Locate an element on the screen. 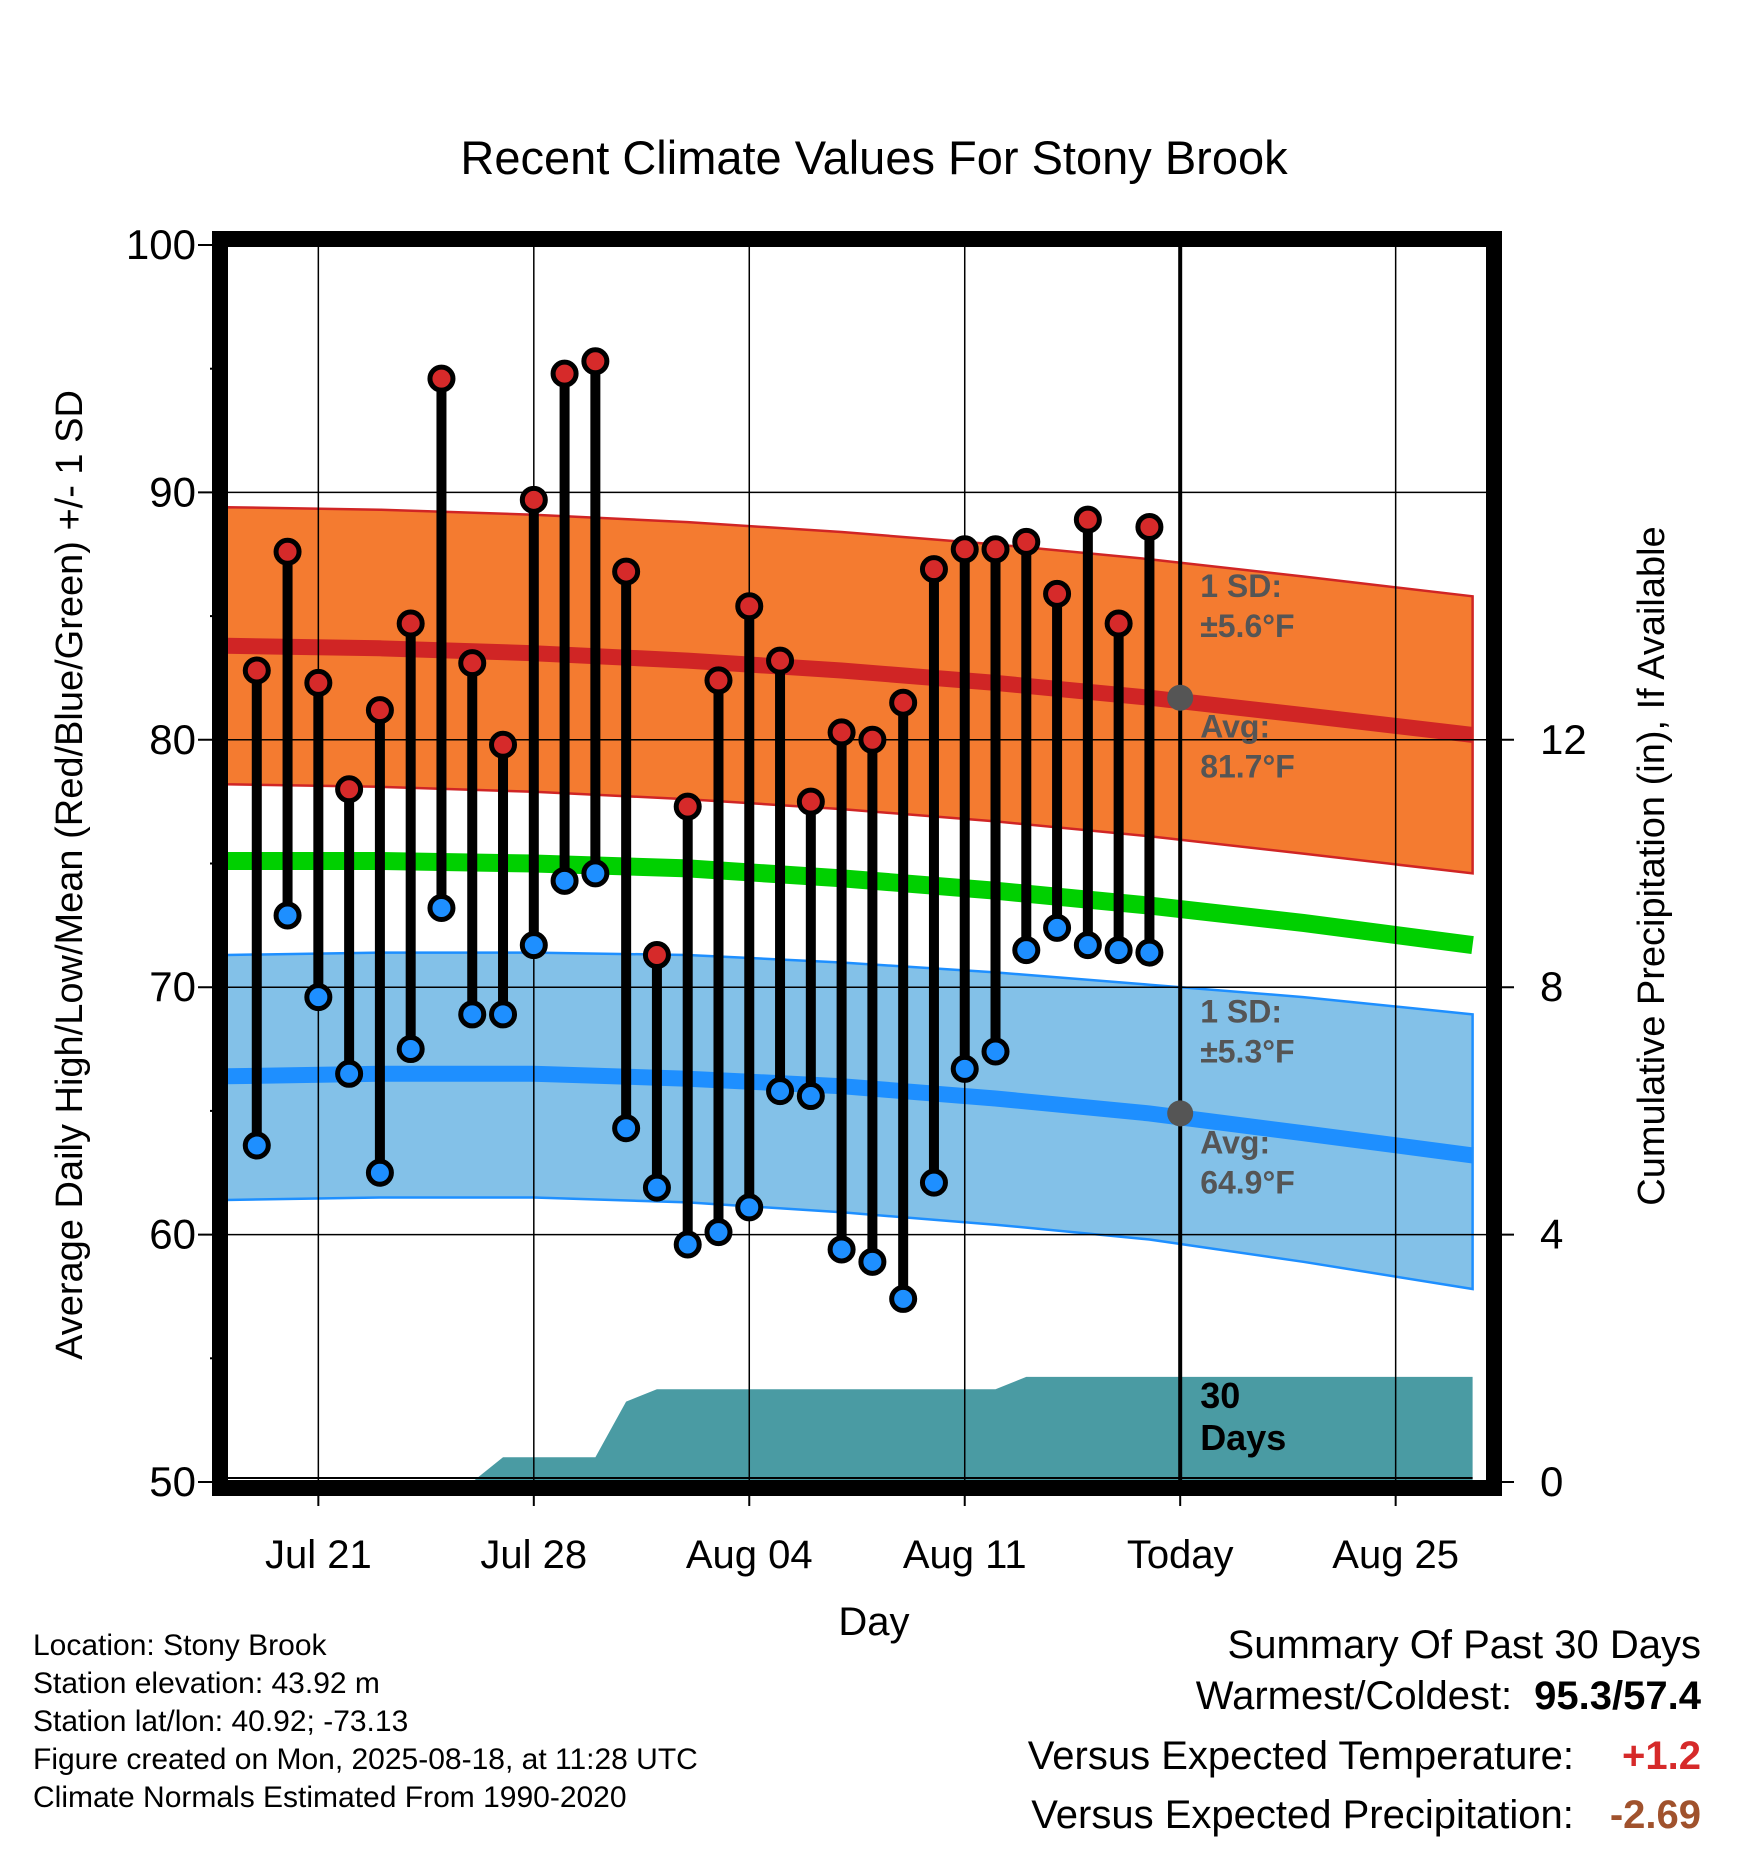 This screenshot has height=1849, width=1748. y-tick-label: 60 is located at coordinates (172, 1234).